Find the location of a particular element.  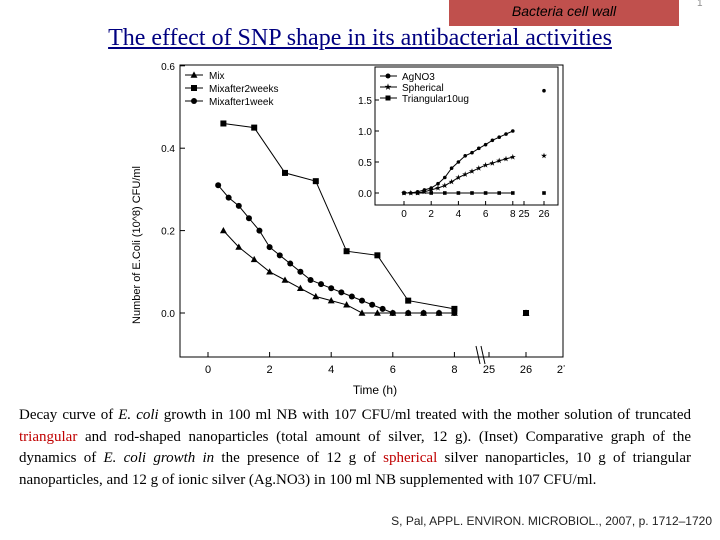

y-tick-label: 0.2 is located at coordinates (168, 232).